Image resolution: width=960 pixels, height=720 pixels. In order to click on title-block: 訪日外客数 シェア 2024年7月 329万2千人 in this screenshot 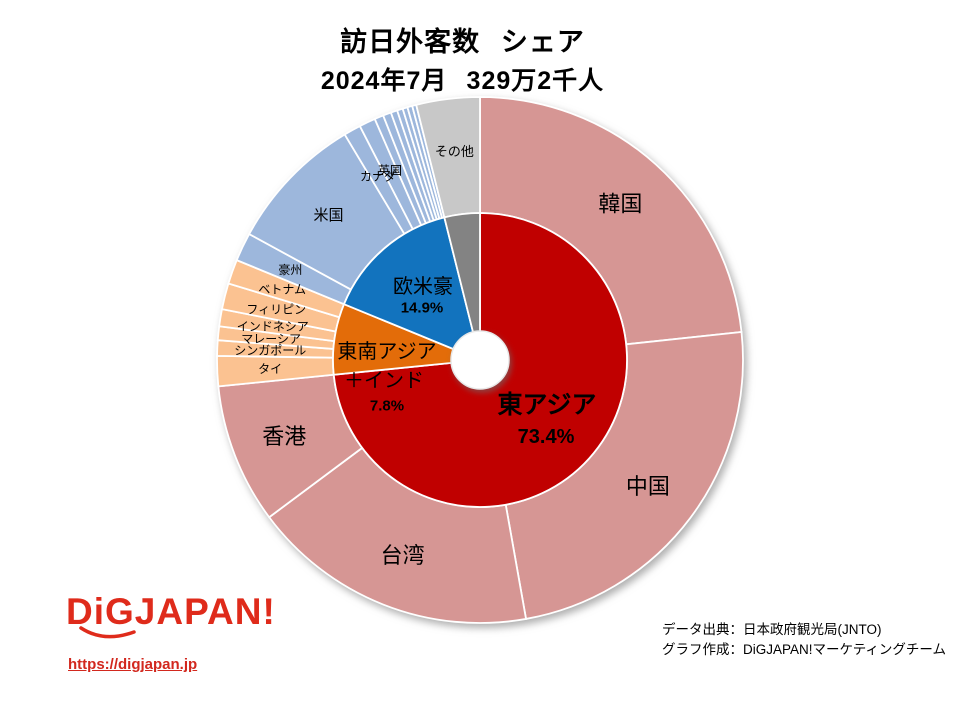, I will do `click(462, 58)`.